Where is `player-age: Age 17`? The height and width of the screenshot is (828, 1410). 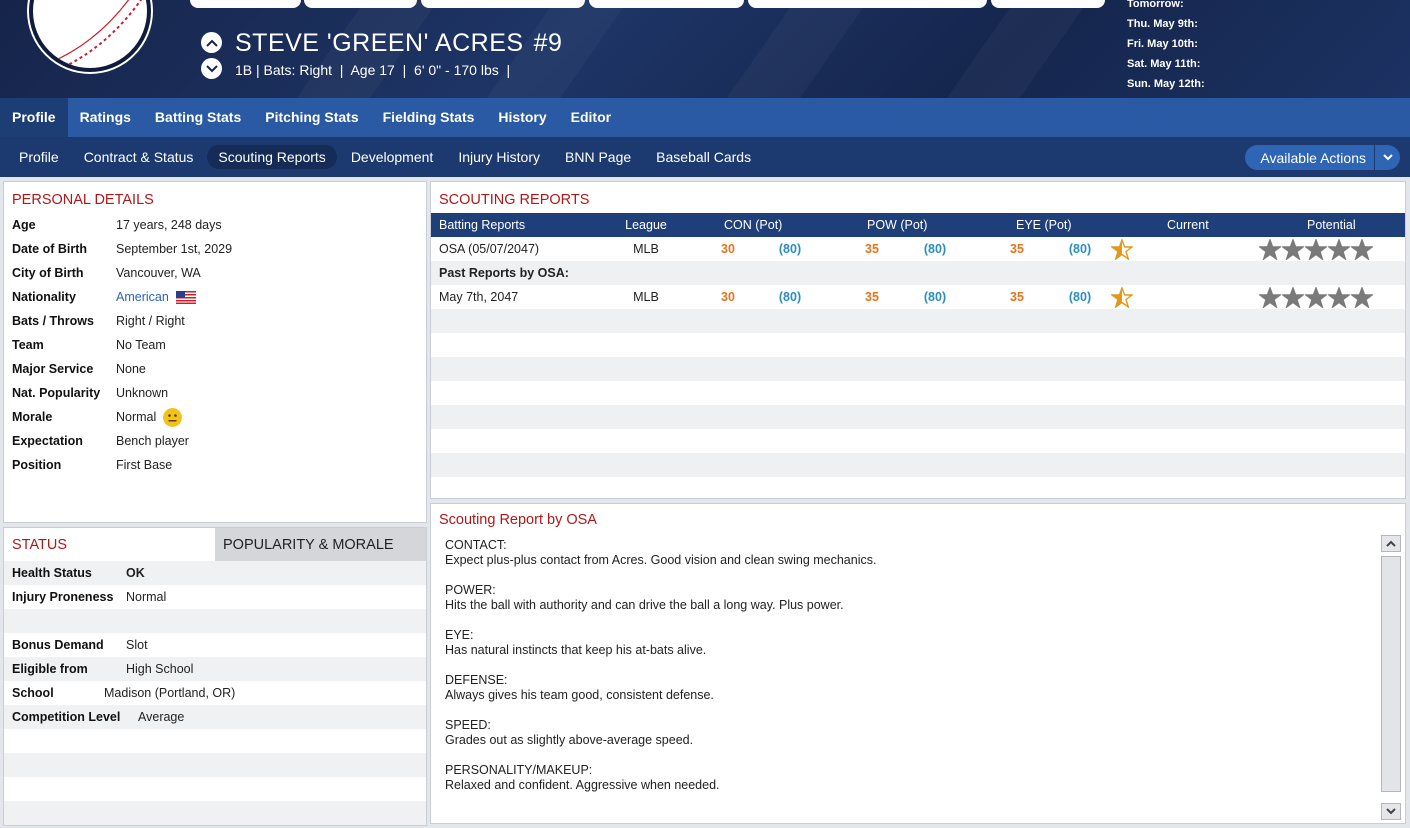 player-age: Age 17 is located at coordinates (372, 70).